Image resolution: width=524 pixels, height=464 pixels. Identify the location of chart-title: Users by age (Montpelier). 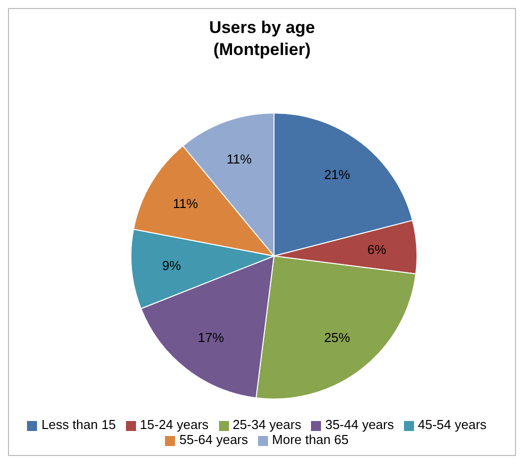
(262, 38).